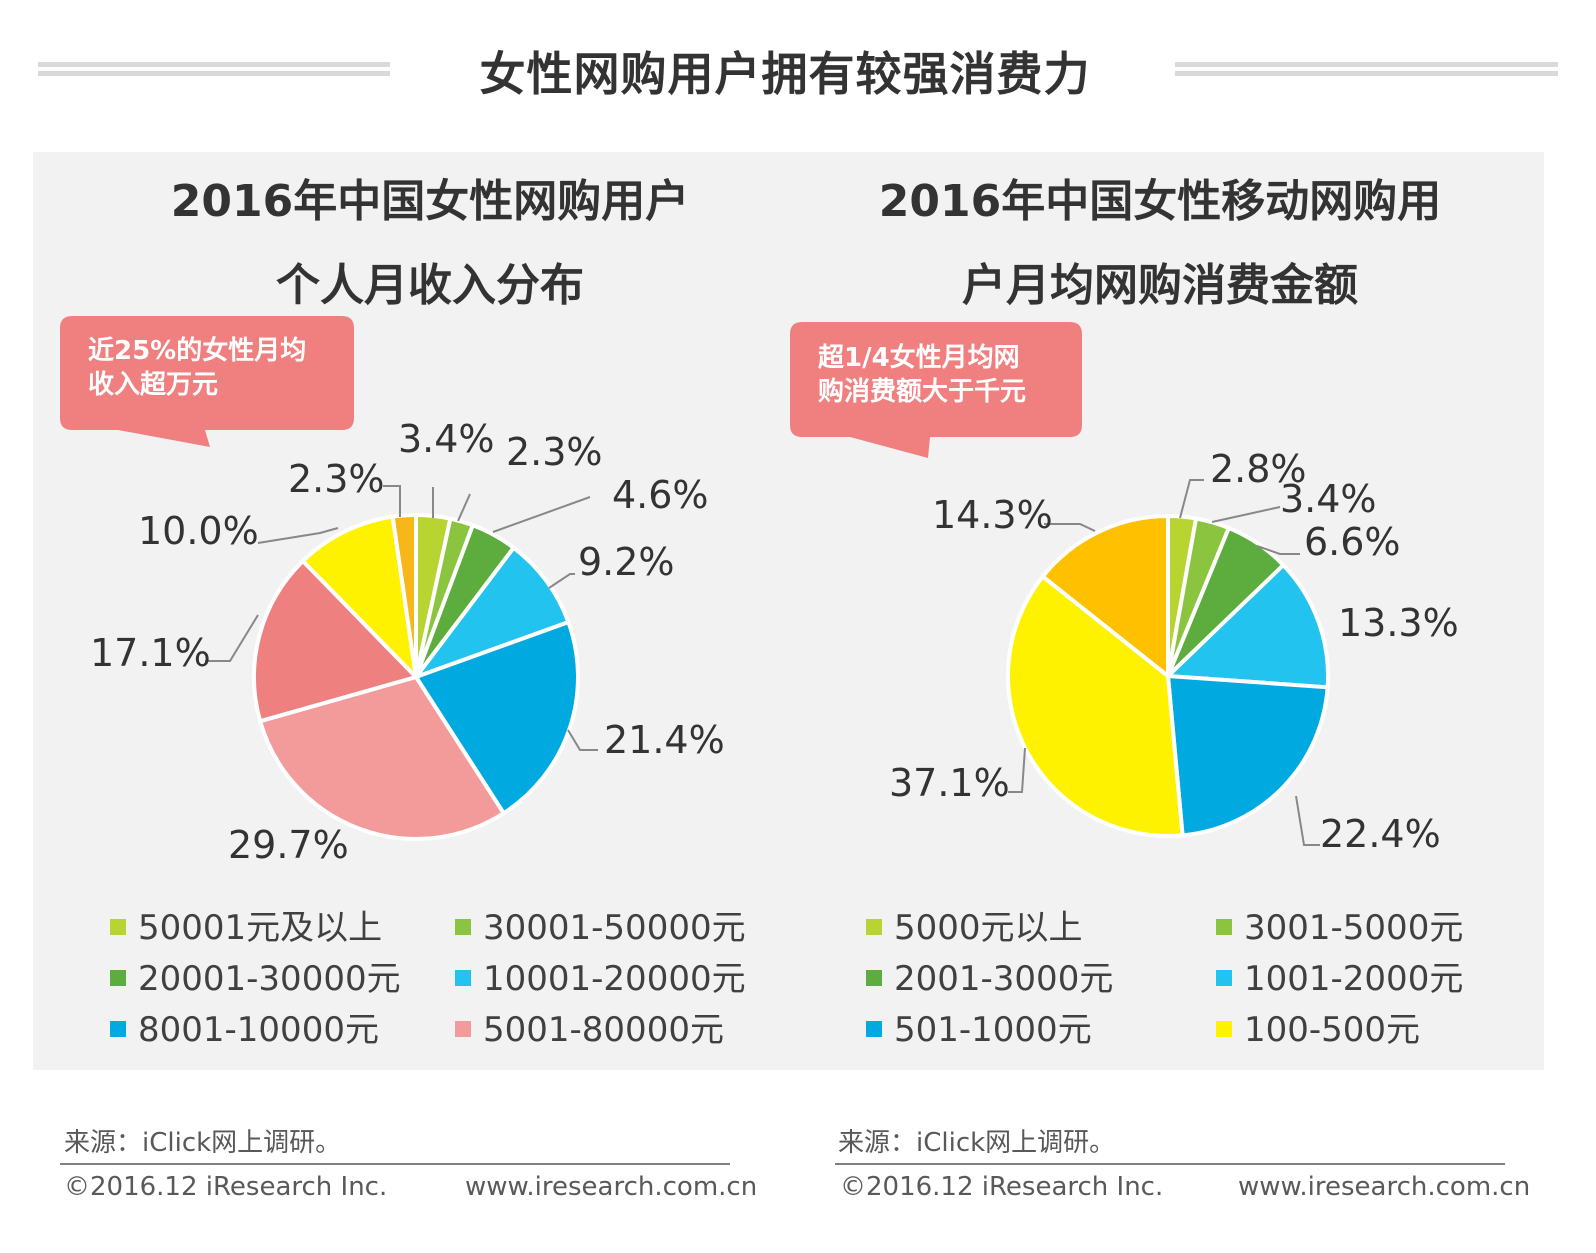 This screenshot has width=1596, height=1253. Describe the element at coordinates (1339, 928) in the screenshot. I see `legend-item: 3001-5000元` at that location.